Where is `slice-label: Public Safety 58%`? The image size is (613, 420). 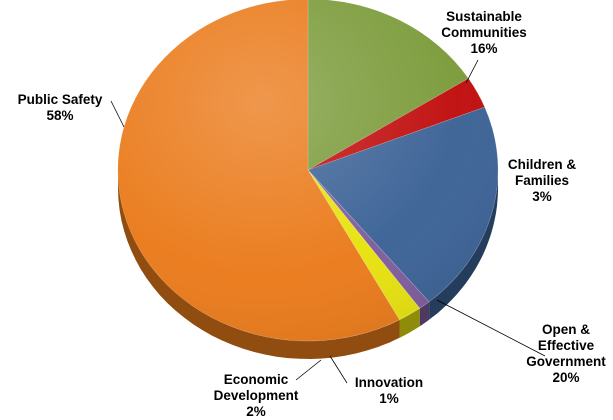
slice-label: Public Safety 58% is located at coordinates (60, 107).